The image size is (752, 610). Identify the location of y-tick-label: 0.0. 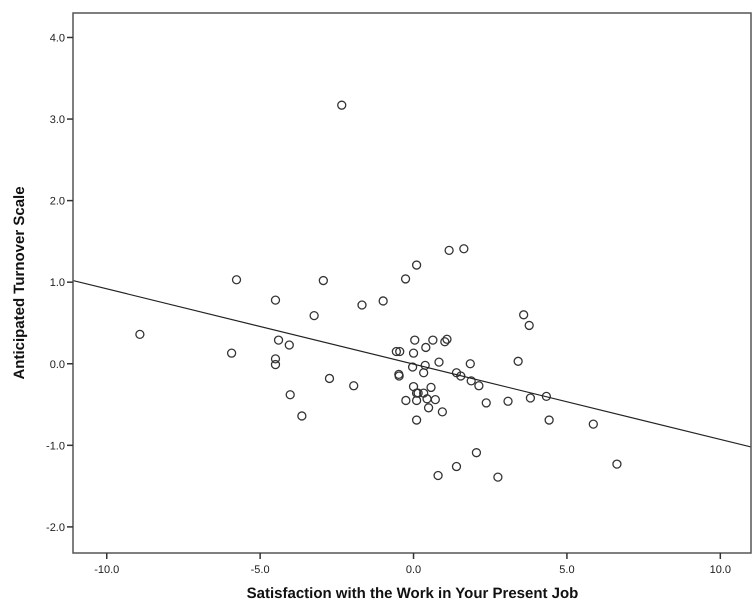
(57, 364).